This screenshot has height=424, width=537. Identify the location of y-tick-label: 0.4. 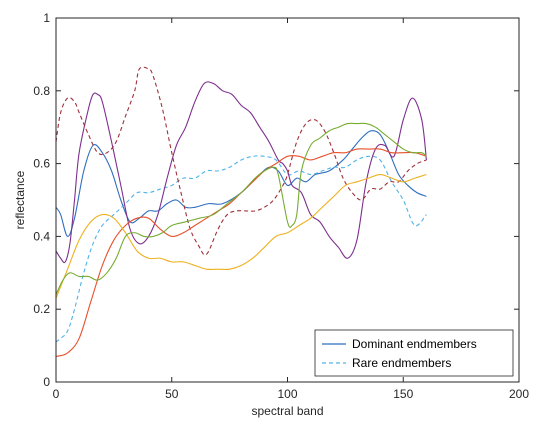
(41, 236).